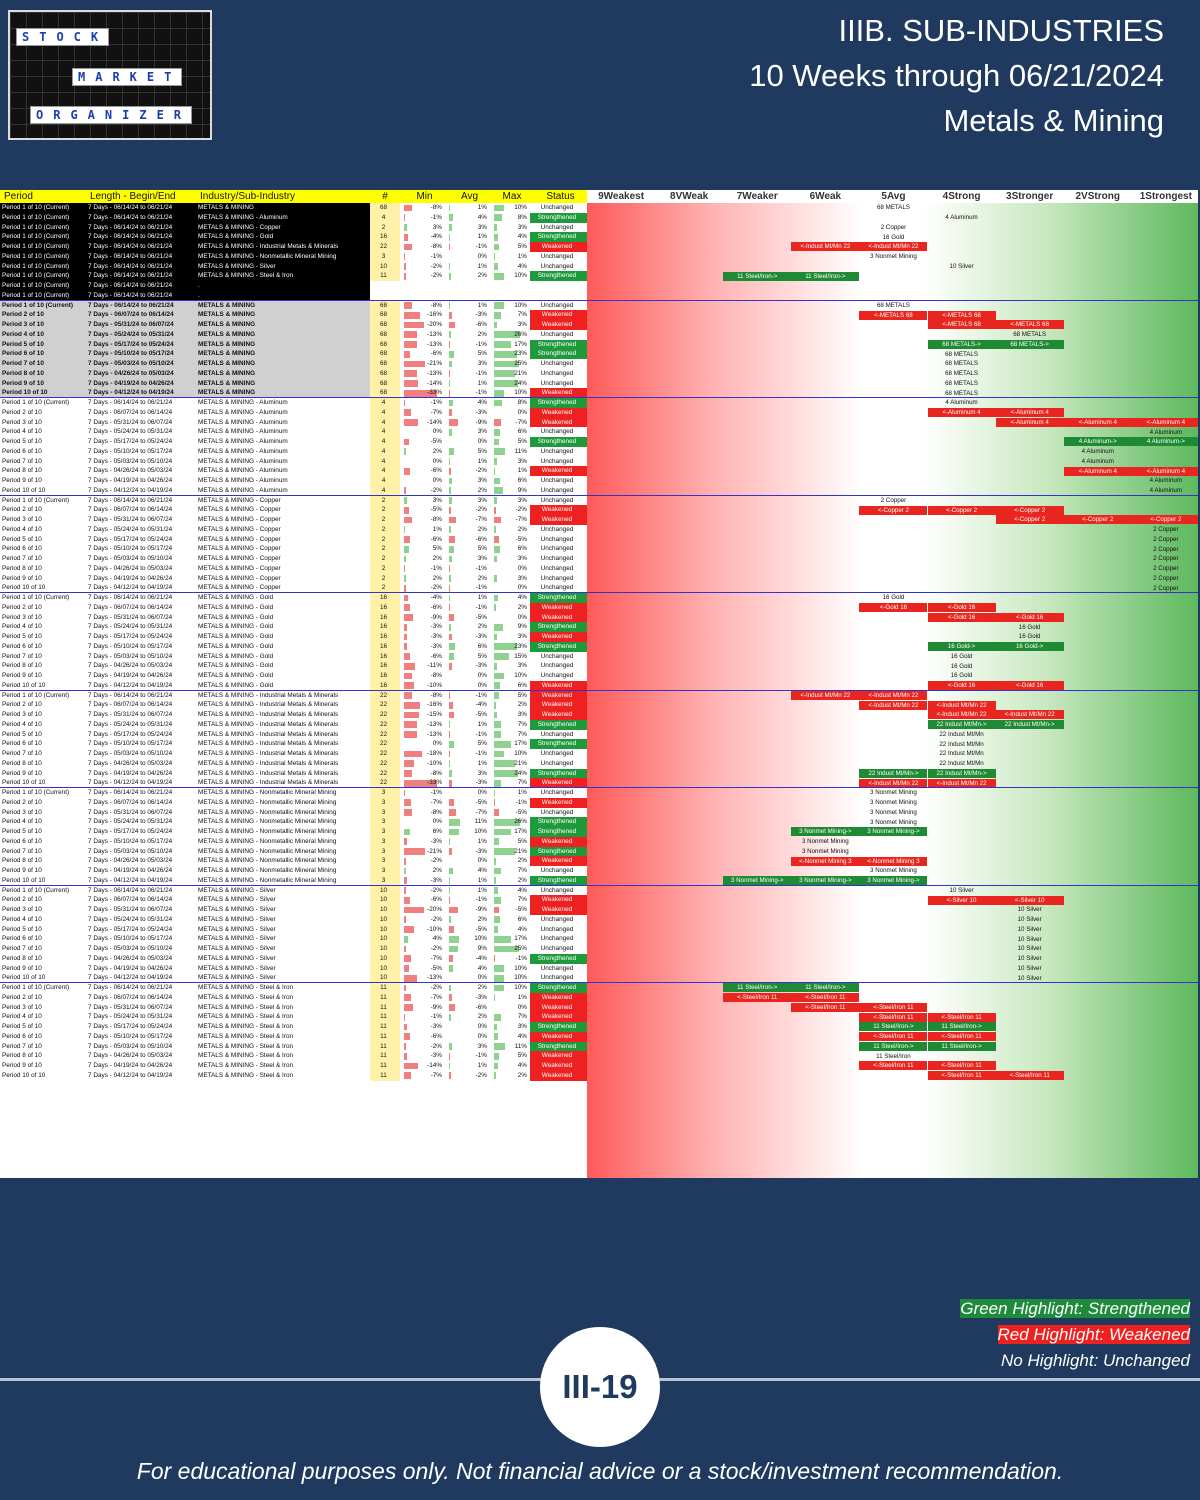  What do you see at coordinates (131, 393) in the screenshot?
I see `table-cell: 7 Days - 04/12/24 to 04/19/24` at bounding box center [131, 393].